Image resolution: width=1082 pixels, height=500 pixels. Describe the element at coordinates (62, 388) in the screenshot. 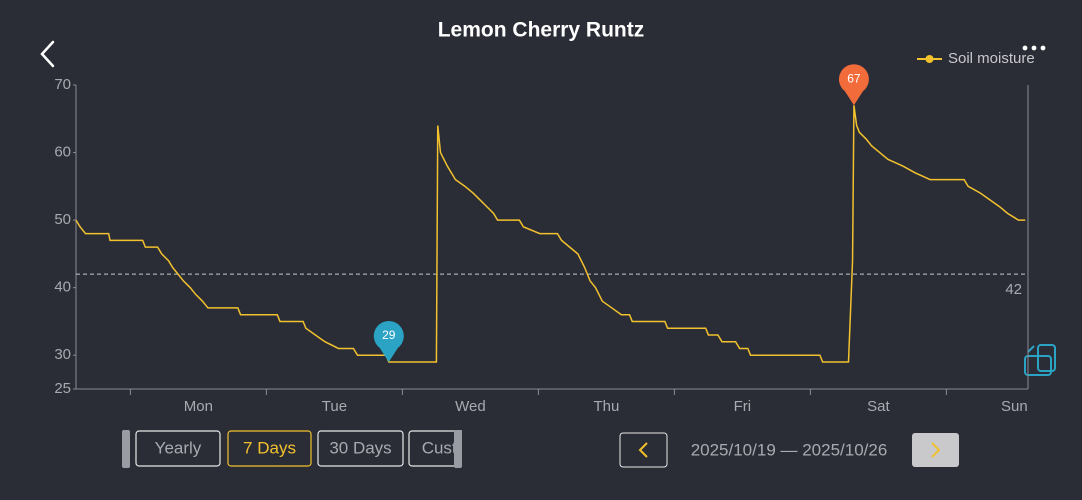

I see `y-tick-label: 25` at that location.